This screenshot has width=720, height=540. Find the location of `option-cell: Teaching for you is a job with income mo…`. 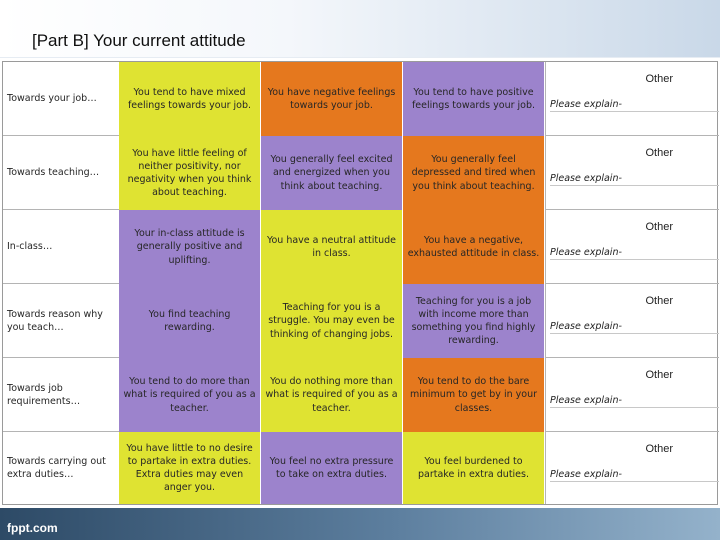

option-cell: Teaching for you is a job with income mo… is located at coordinates (474, 321).